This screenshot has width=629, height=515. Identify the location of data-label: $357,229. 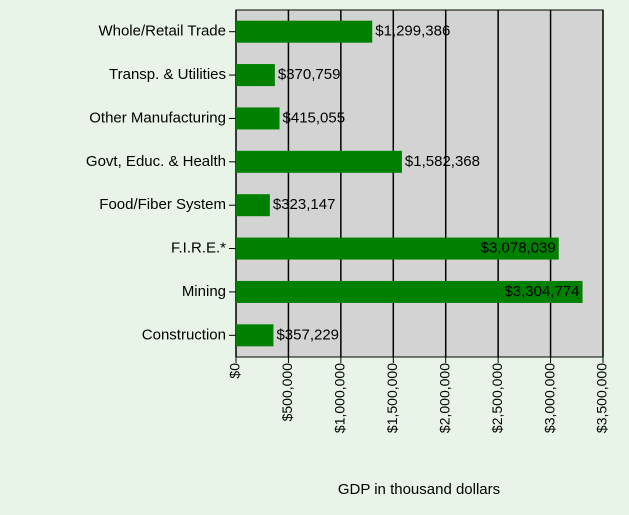
(307, 334).